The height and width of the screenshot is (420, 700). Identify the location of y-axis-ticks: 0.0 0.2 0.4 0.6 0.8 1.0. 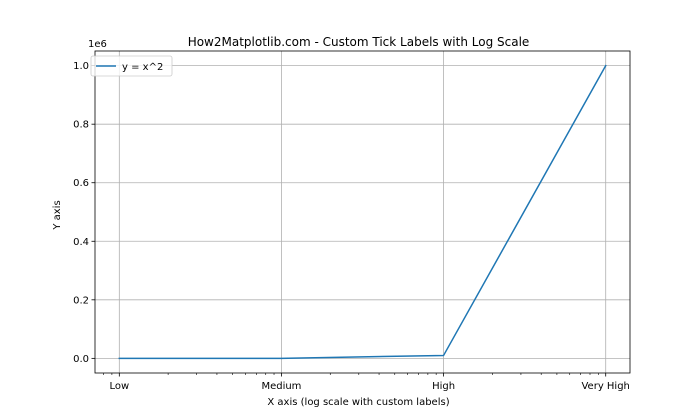
(84, 213).